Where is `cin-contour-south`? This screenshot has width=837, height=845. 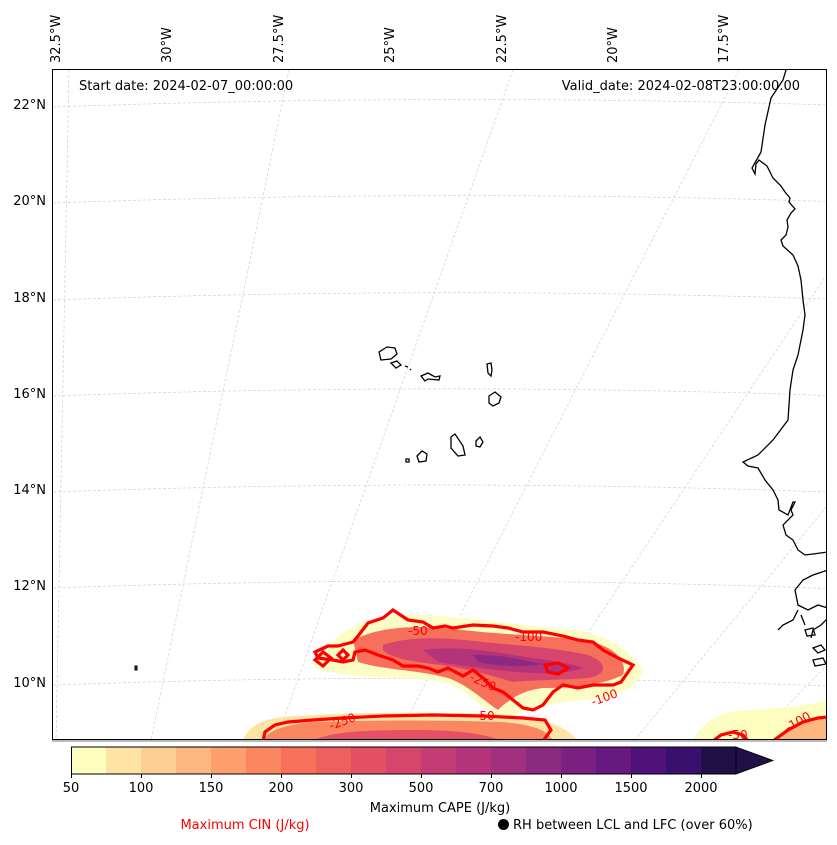
cin-contour-south is located at coordinates (407, 726).